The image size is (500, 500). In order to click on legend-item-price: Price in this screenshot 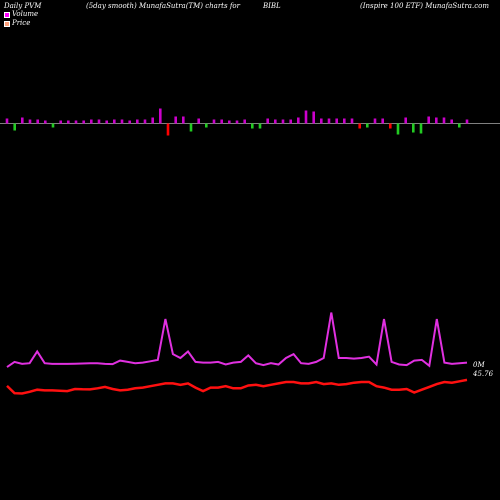, I will do `click(21, 23)`.